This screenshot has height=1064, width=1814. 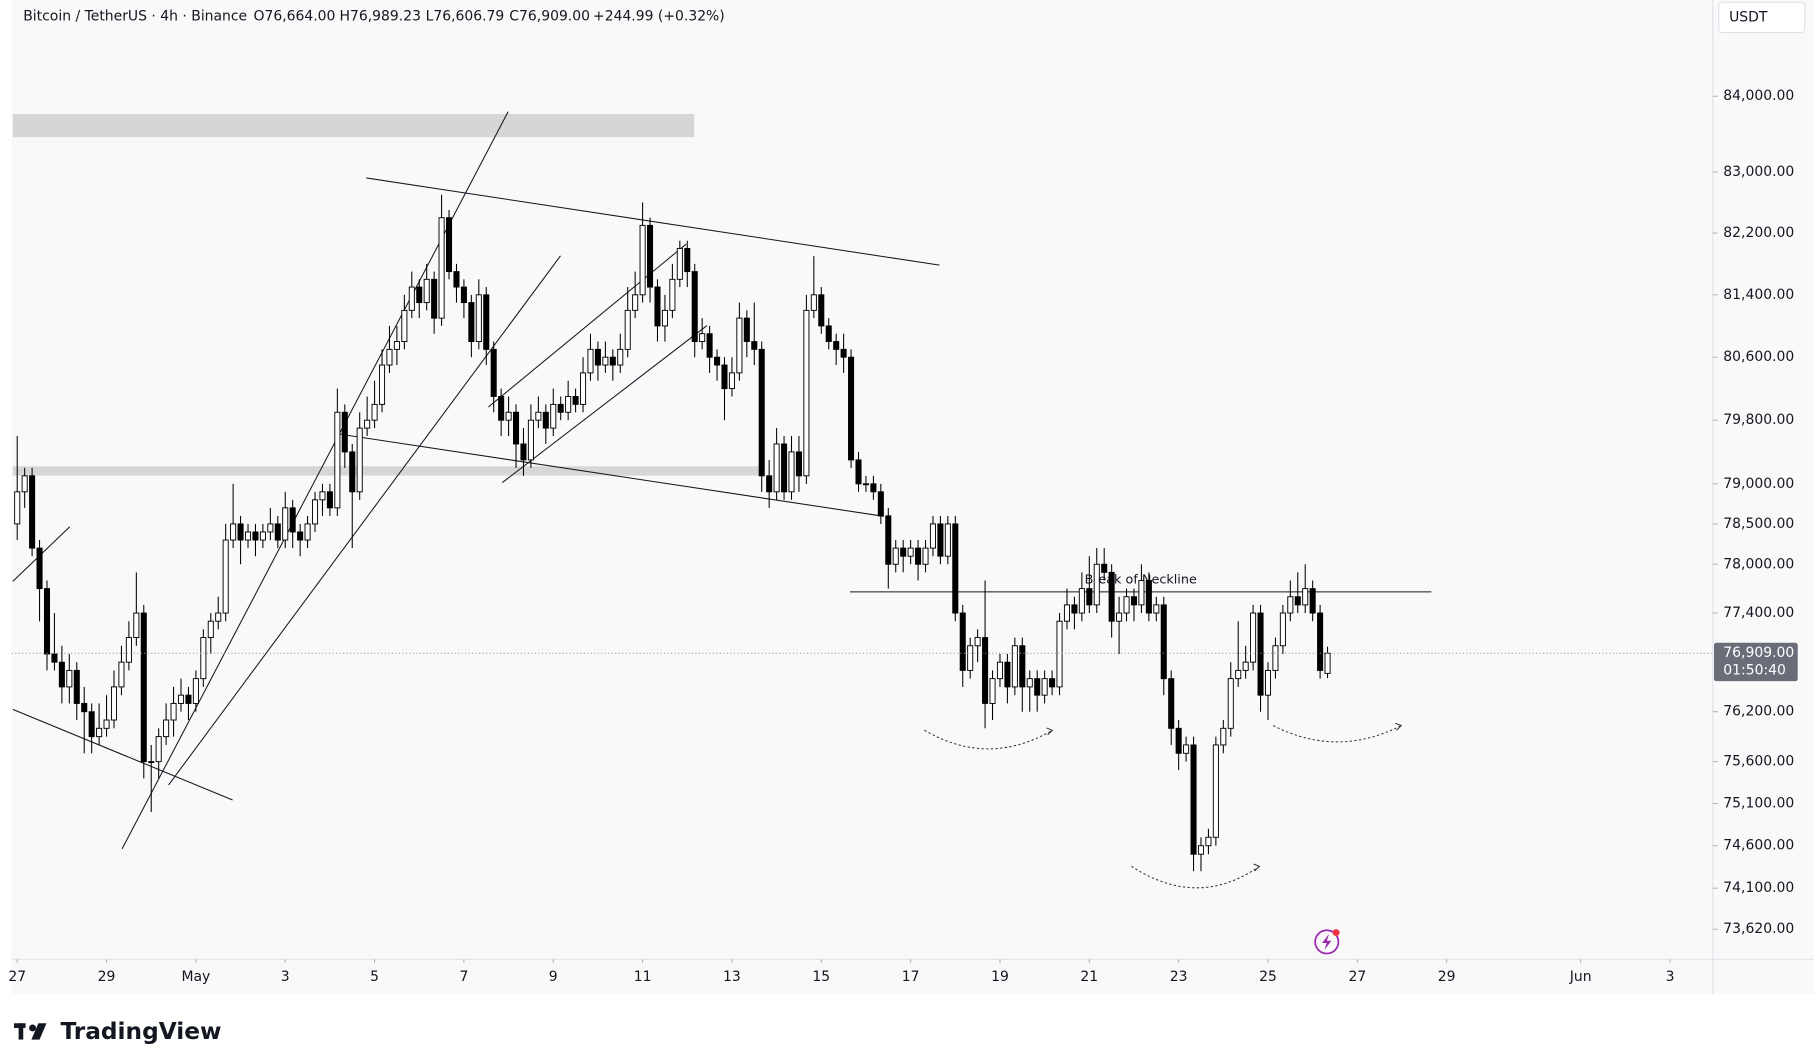 I want to click on high-value: H76,989.23, so click(x=380, y=16).